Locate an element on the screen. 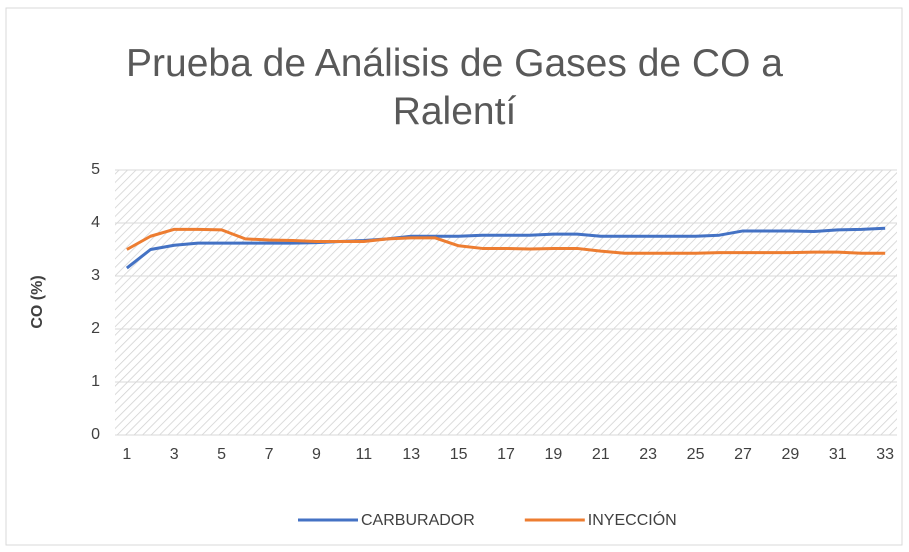  x-tick-label: 27 is located at coordinates (743, 454).